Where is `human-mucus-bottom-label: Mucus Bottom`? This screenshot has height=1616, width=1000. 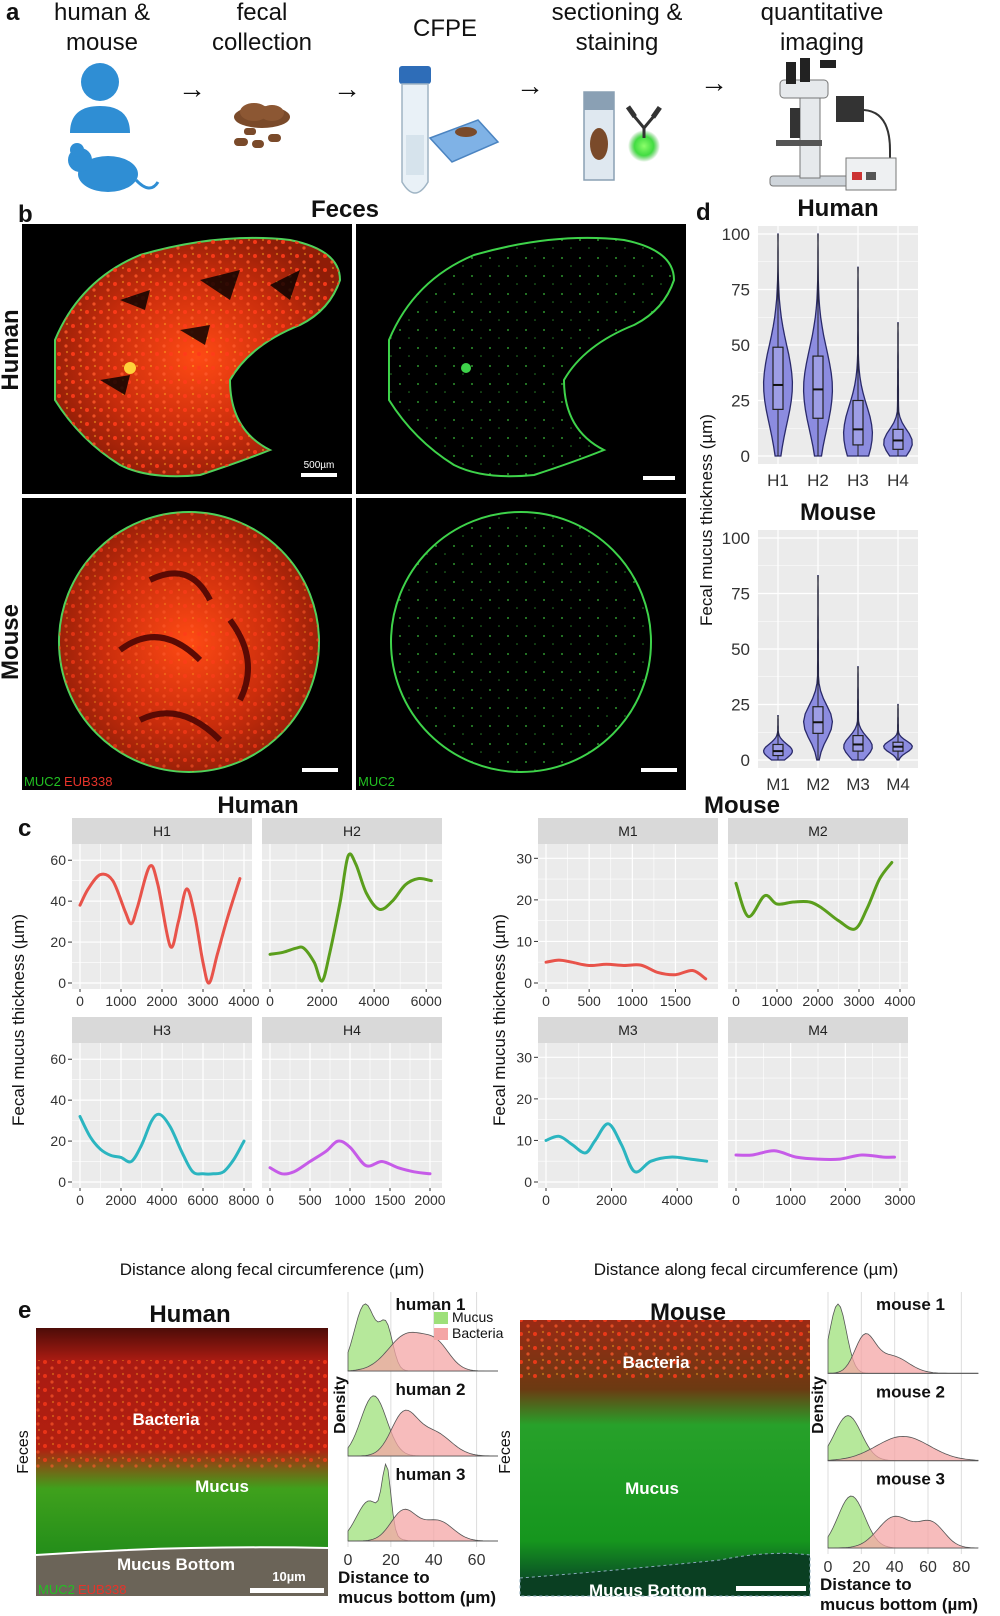
human-mucus-bottom-label: Mucus Bottom is located at coordinates (176, 1564).